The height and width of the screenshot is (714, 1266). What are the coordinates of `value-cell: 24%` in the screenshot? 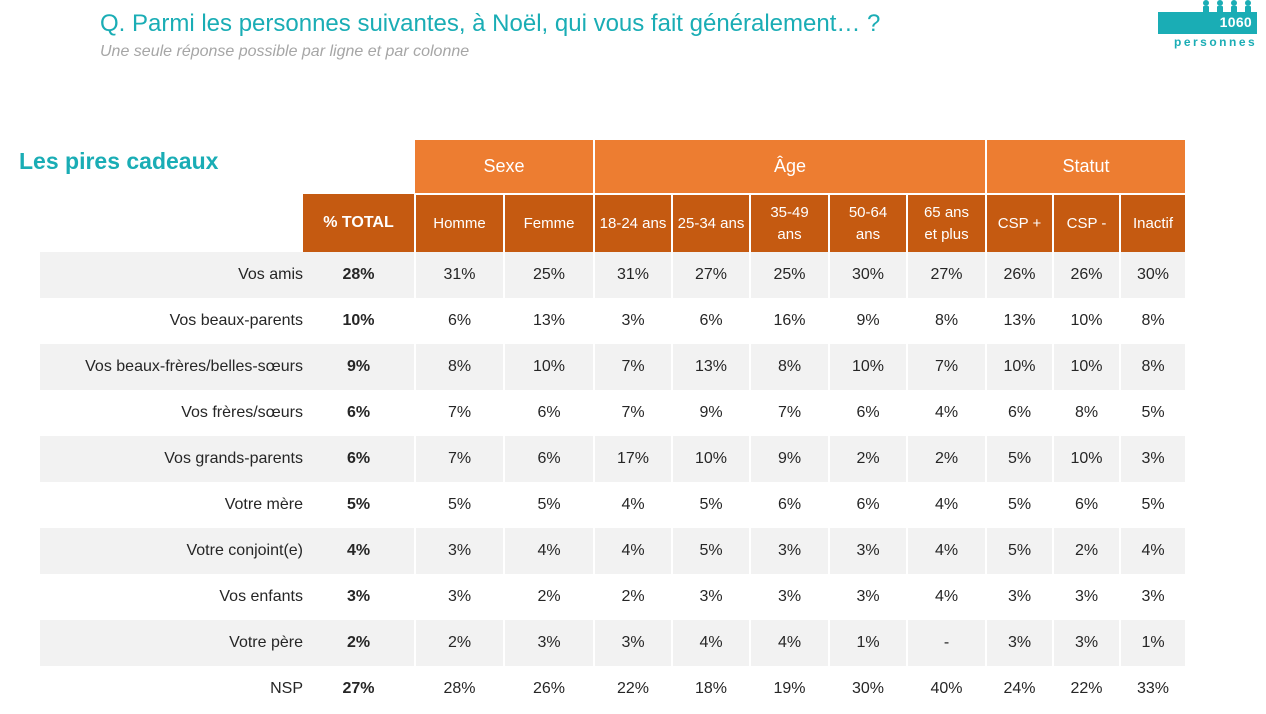 It's located at (1020, 689).